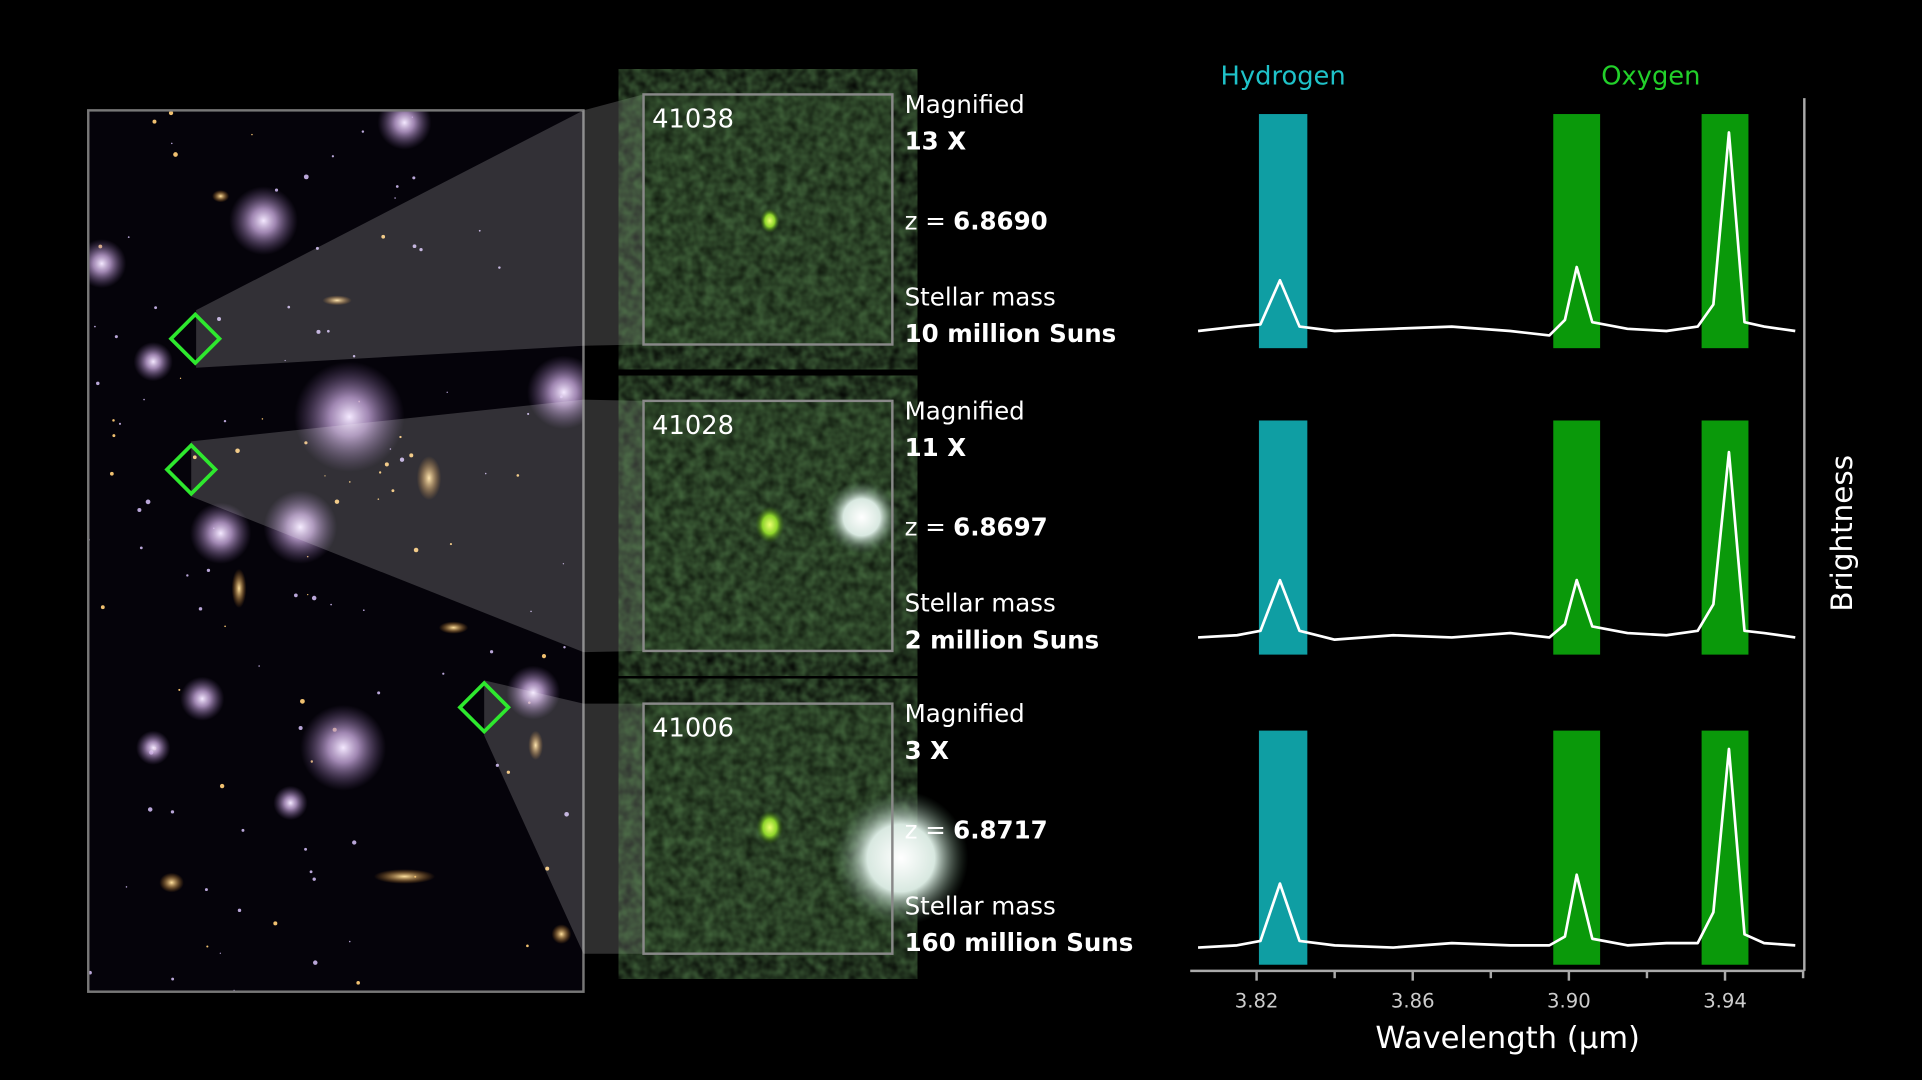  I want to click on magnified-label: Magnified, so click(965, 104).